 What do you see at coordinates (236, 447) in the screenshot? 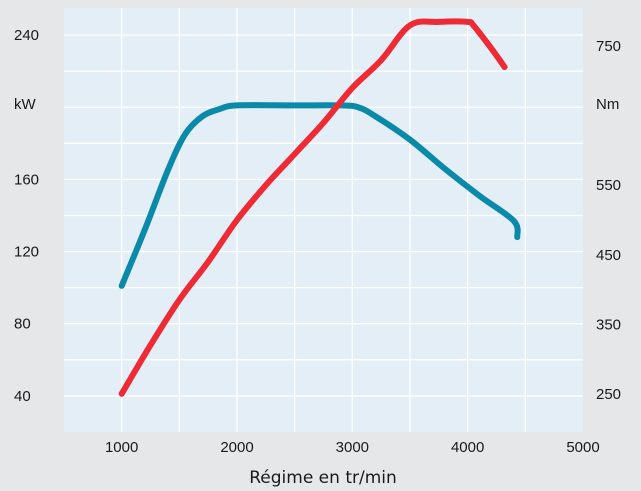
I see `x-tick-label: 2000` at bounding box center [236, 447].